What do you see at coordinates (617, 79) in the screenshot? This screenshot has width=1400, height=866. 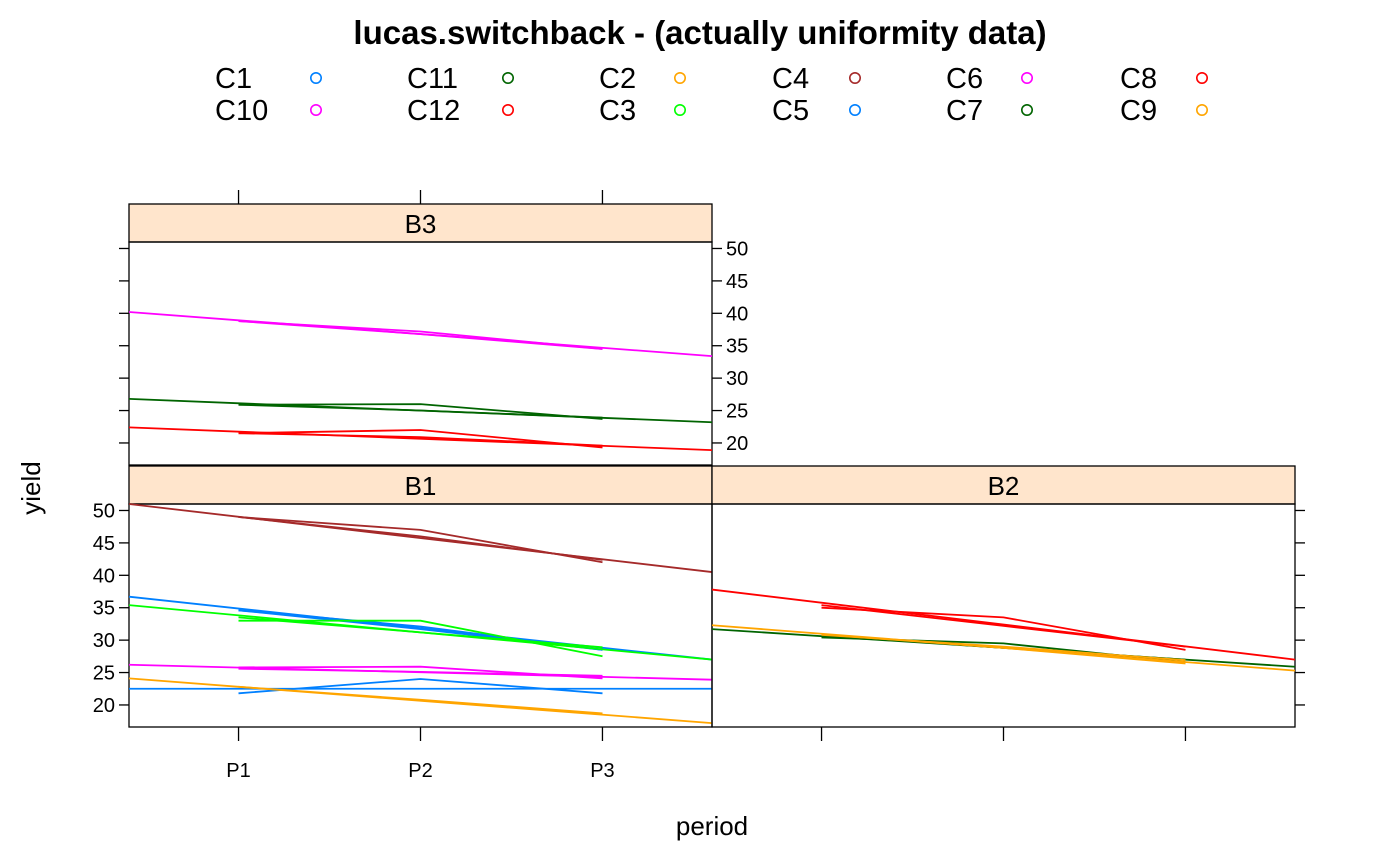 I see `legend-label-c2: C2` at bounding box center [617, 79].